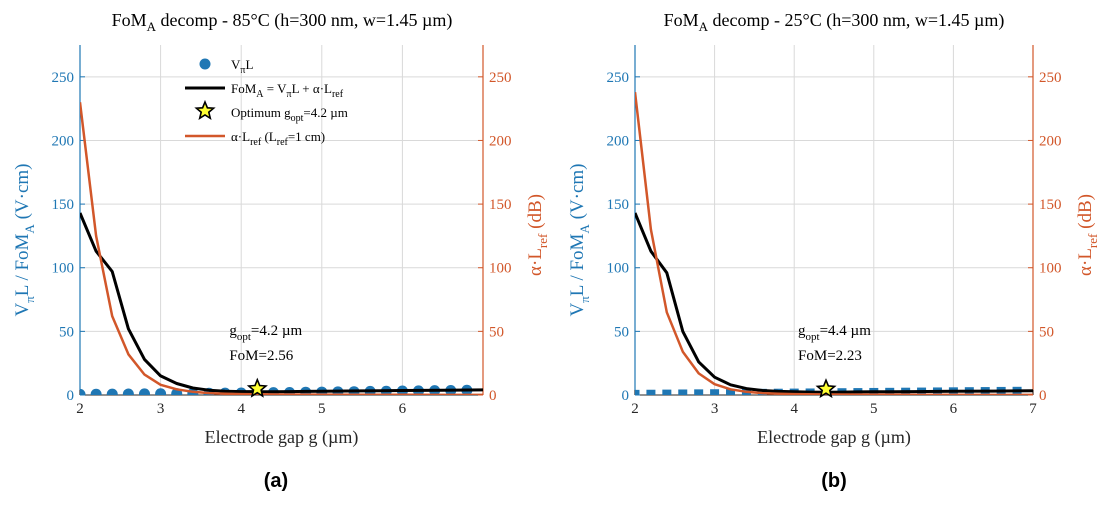 The image size is (1111, 509). I want to click on legend-entry-label: FoMA = VπL + α·Lref, so click(287, 90).